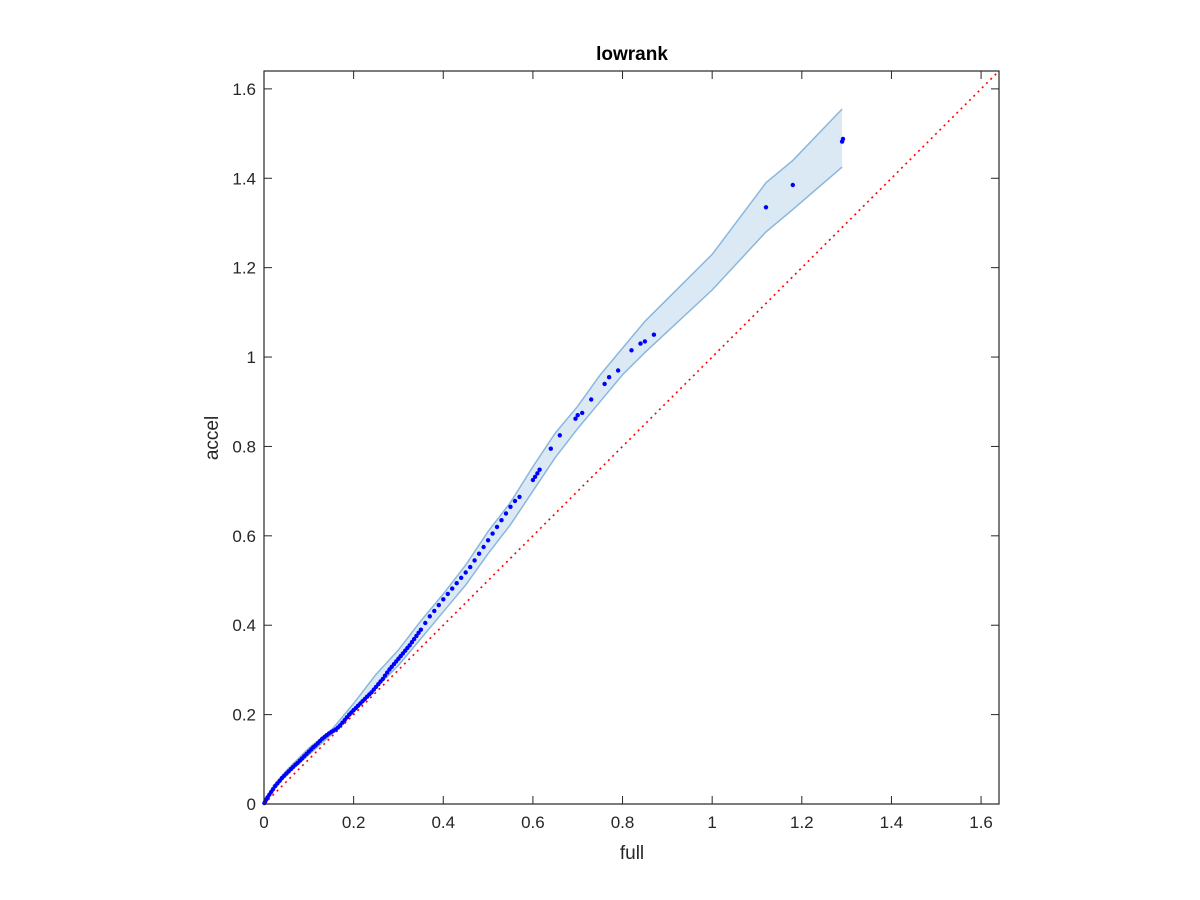 This screenshot has width=1200, height=900. Describe the element at coordinates (533, 822) in the screenshot. I see `x-tick-label: 0.6` at that location.